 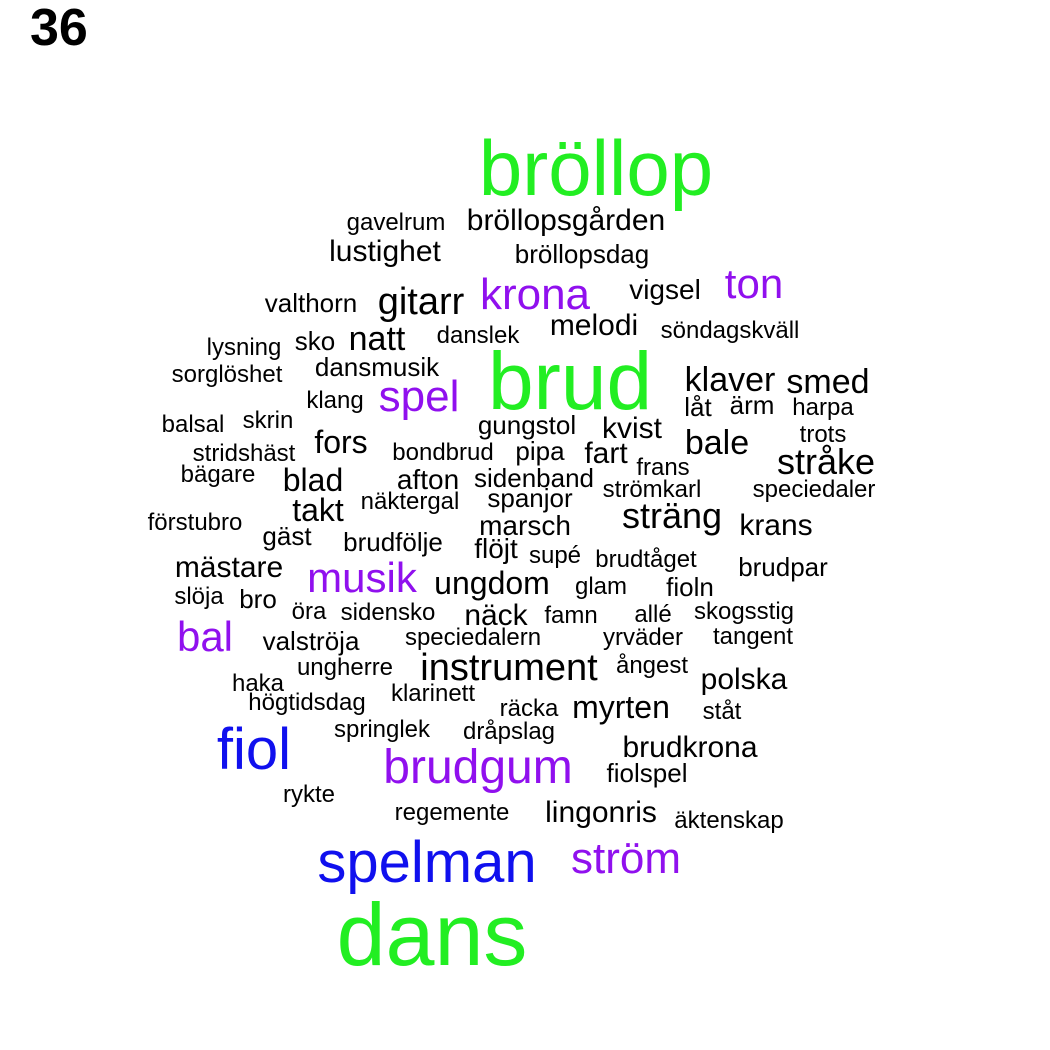 I want to click on cloud-word: takt, so click(x=318, y=510).